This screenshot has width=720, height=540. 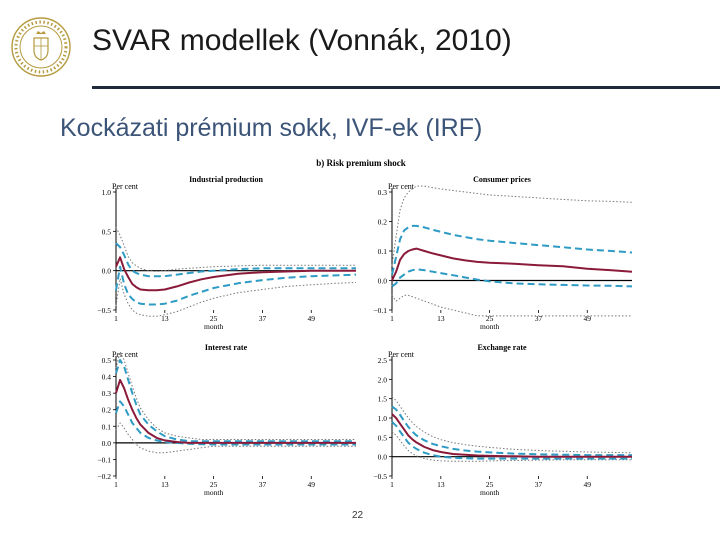 I want to click on figure-panel-label: b) Risk premium shock, so click(x=361, y=163).